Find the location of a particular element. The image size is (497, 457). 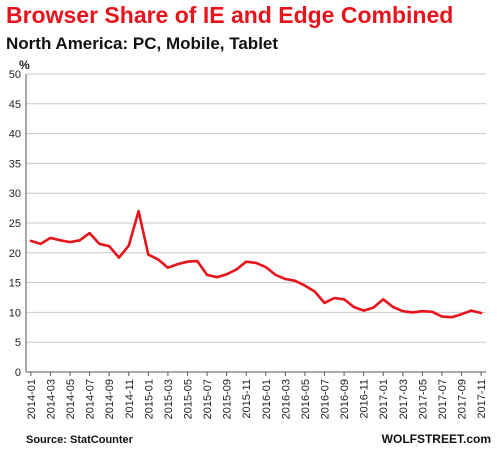

source-note: Source: StatCounter is located at coordinates (79, 440).